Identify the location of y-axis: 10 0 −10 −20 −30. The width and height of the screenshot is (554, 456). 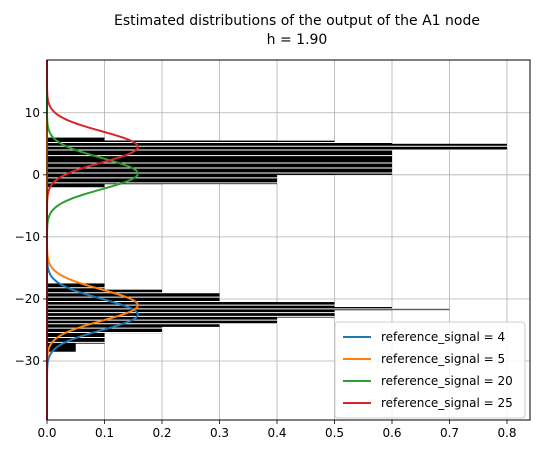
(31, 237).